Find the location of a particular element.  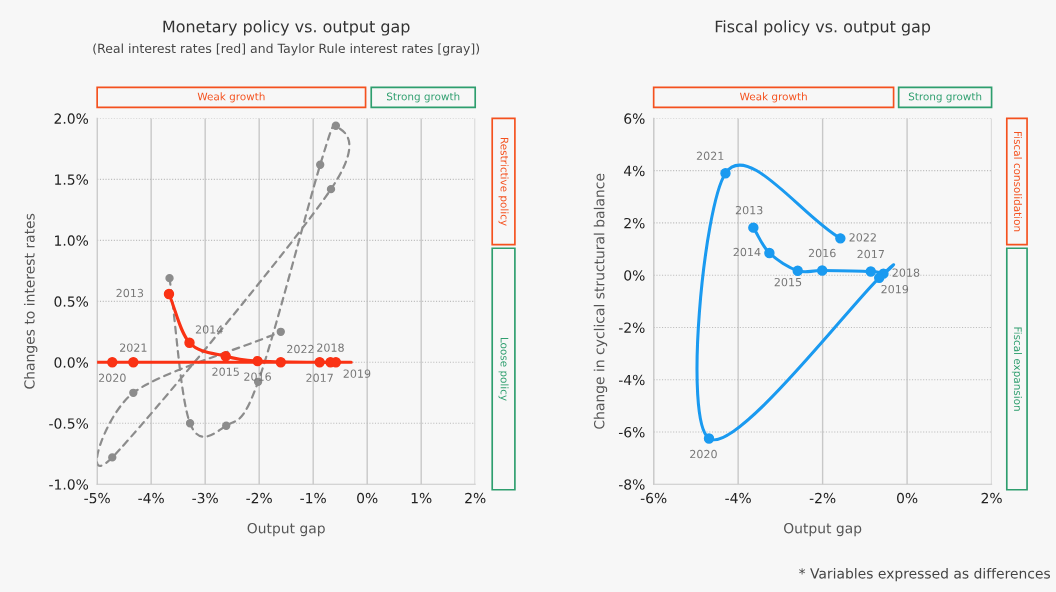

x-tick-label: -6% is located at coordinates (653, 498).